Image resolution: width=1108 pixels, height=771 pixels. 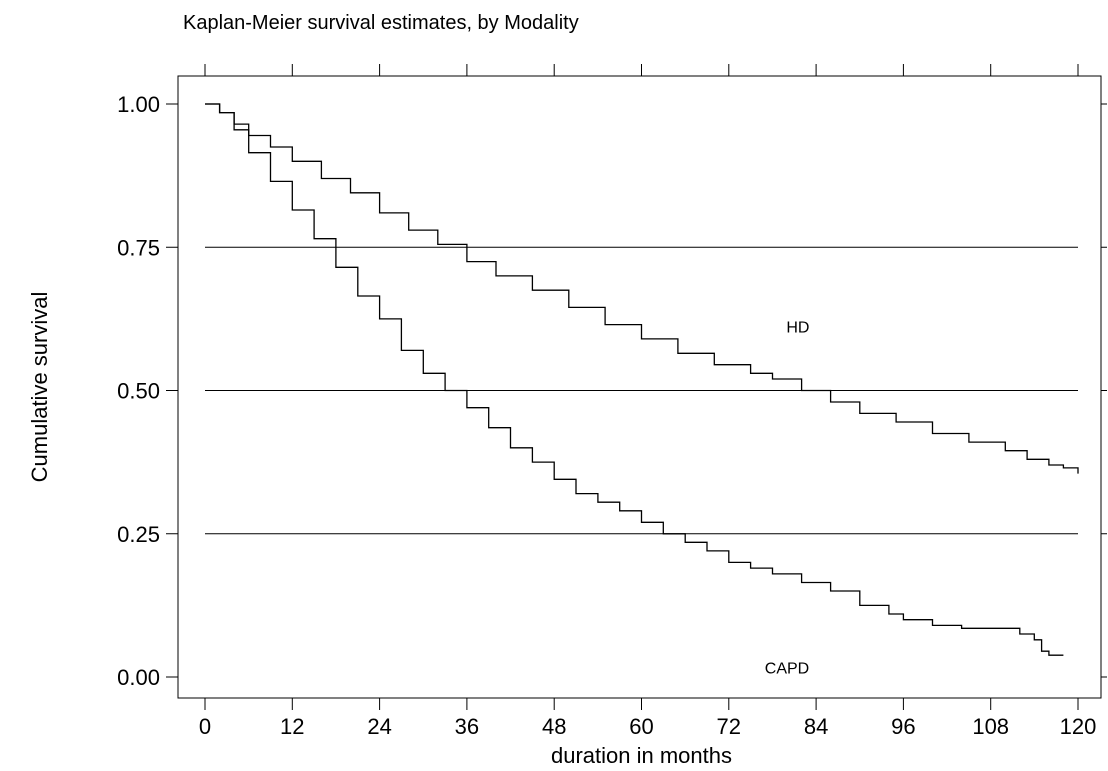 What do you see at coordinates (787, 668) in the screenshot?
I see `series-label-capd: CAPD` at bounding box center [787, 668].